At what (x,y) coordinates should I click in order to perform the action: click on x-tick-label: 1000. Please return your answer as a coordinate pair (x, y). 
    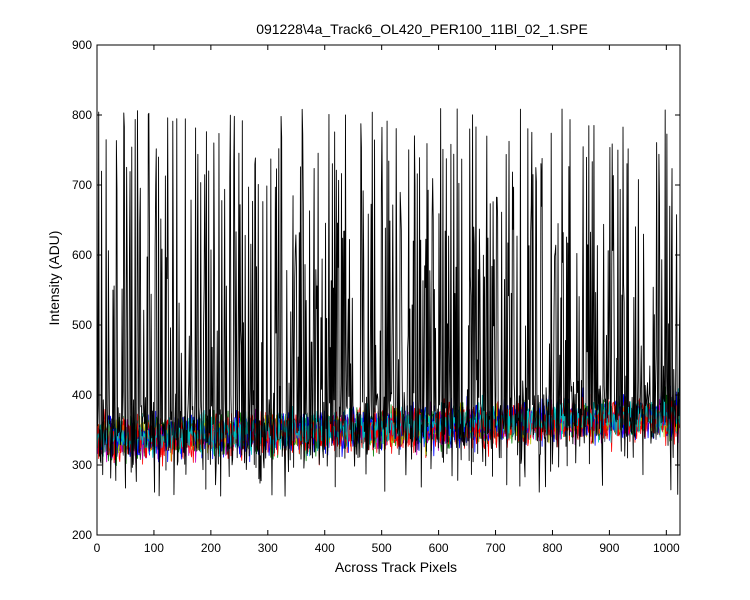
    Looking at the image, I should click on (666, 548).